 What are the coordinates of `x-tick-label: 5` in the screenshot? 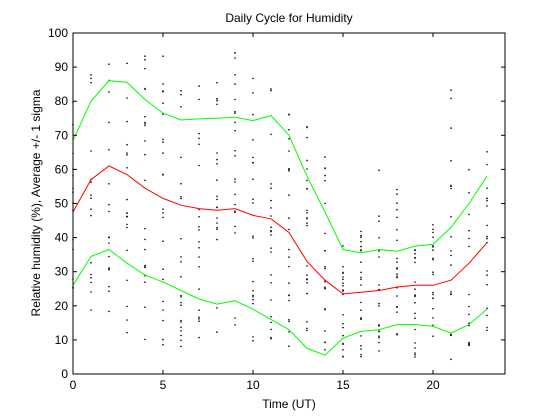 It's located at (163, 385).